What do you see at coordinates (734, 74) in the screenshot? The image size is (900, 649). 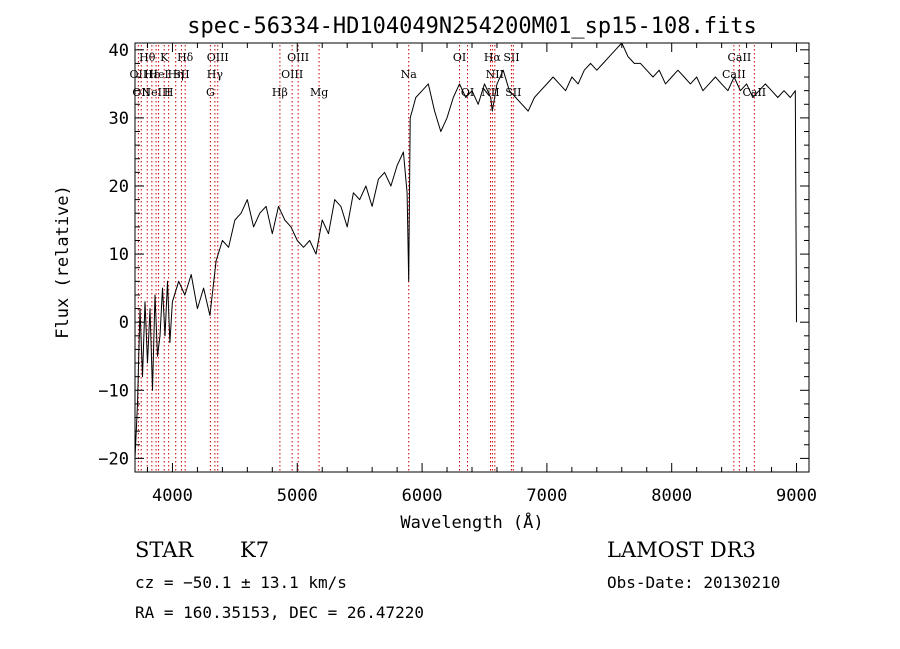 I see `line-marker-label-26: CaII` at bounding box center [734, 74].